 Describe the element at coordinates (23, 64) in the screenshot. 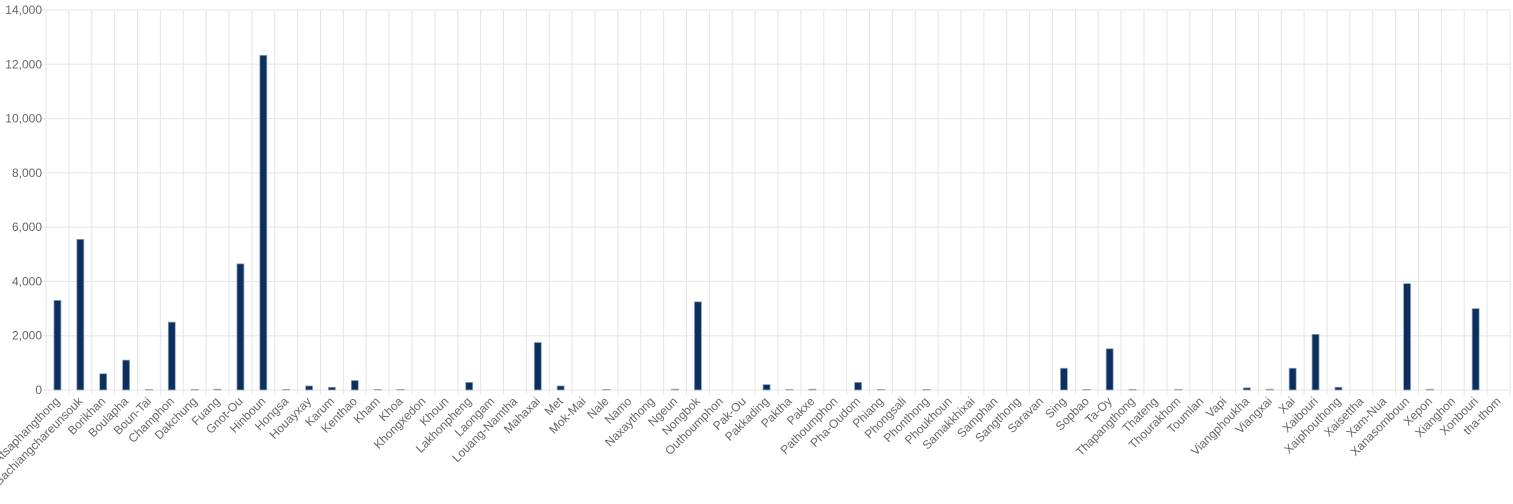

I see `y-tick-label: 12,000` at that location.